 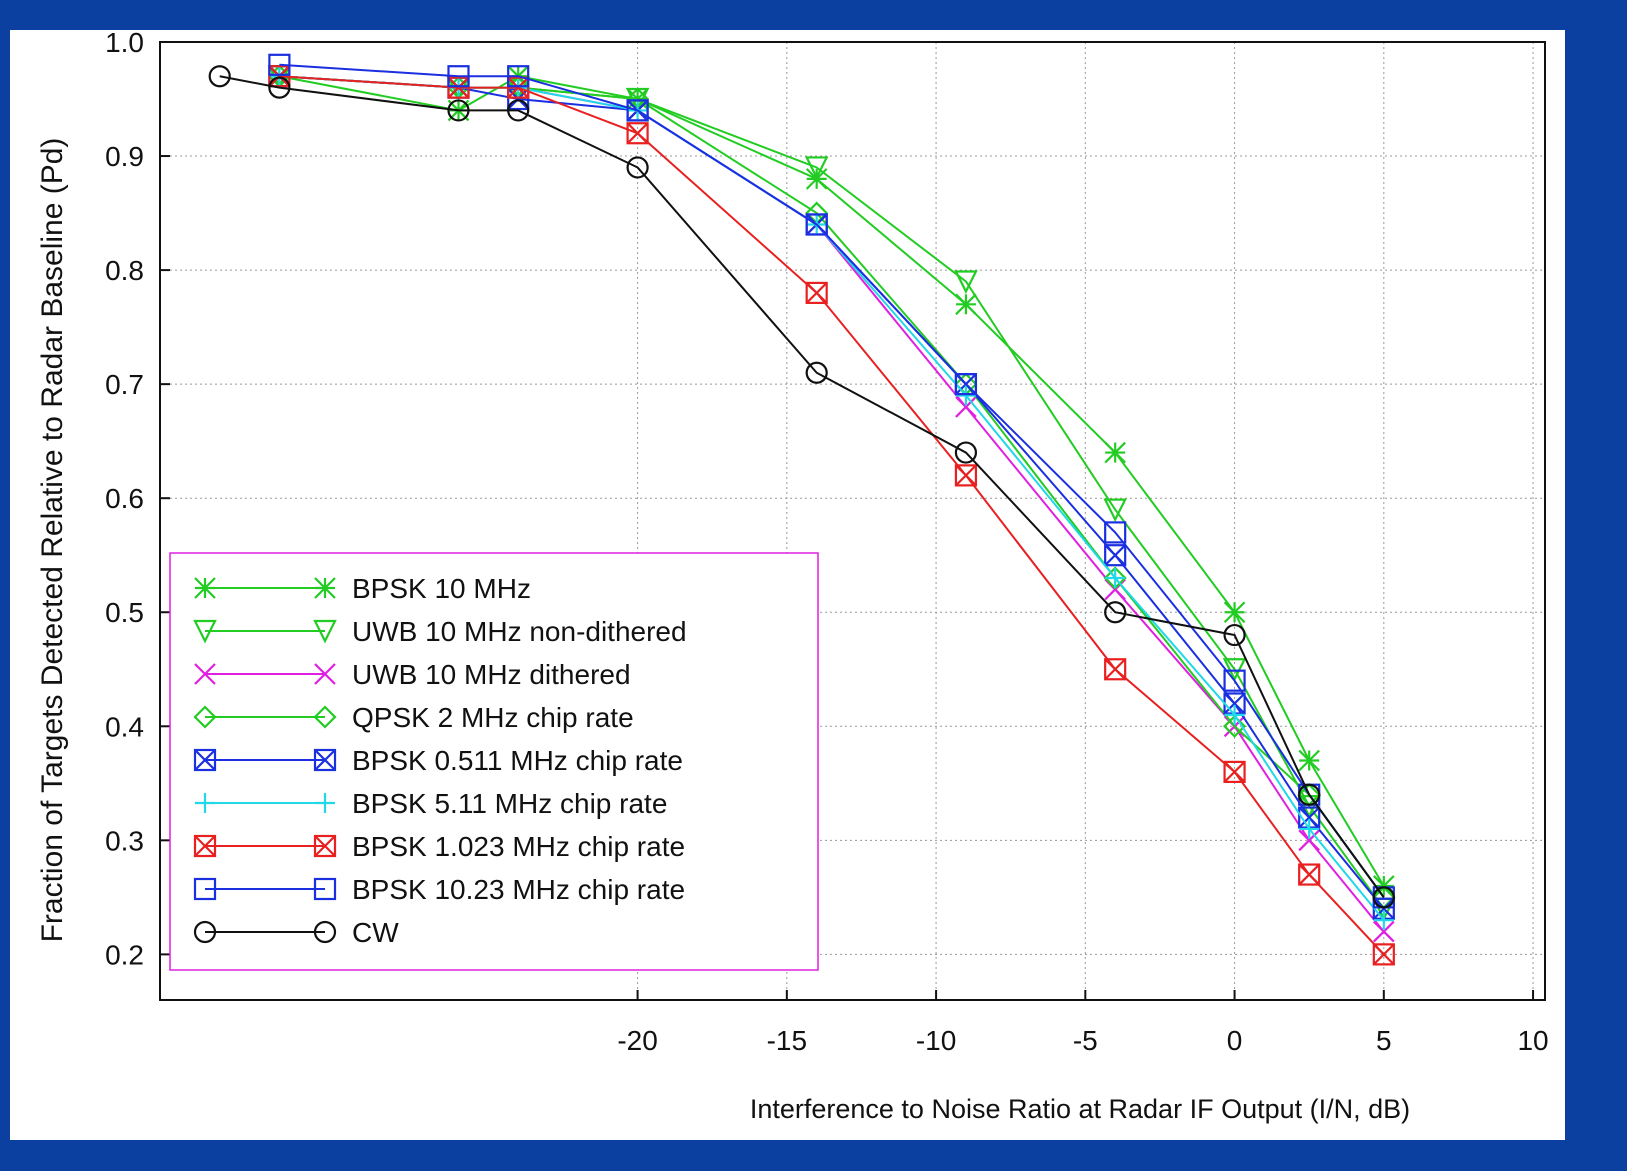 I want to click on legend-label: BPSK 0.511 MHz chip rate, so click(x=517, y=760).